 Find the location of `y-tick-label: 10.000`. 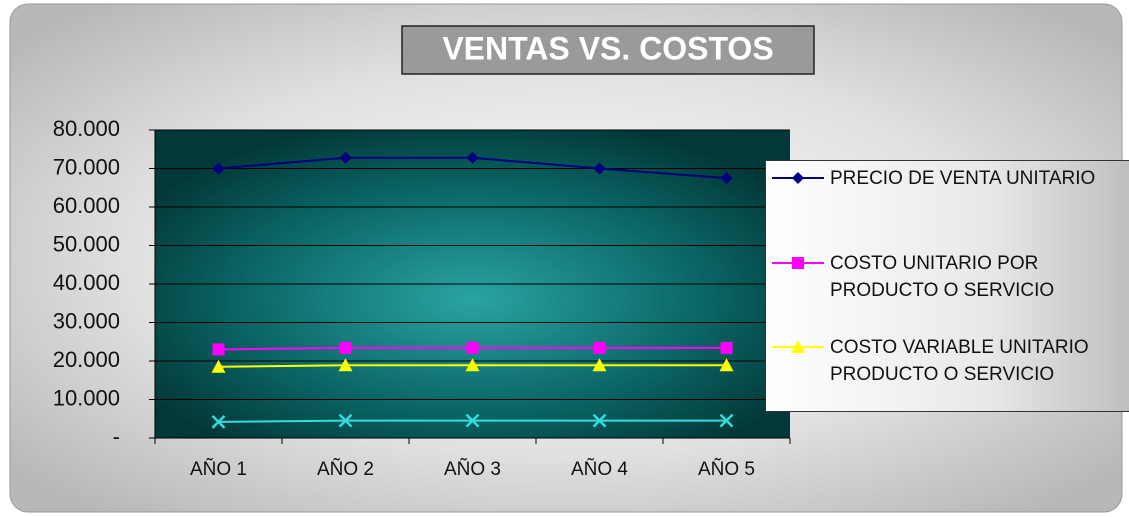

y-tick-label: 10.000 is located at coordinates (86, 397).